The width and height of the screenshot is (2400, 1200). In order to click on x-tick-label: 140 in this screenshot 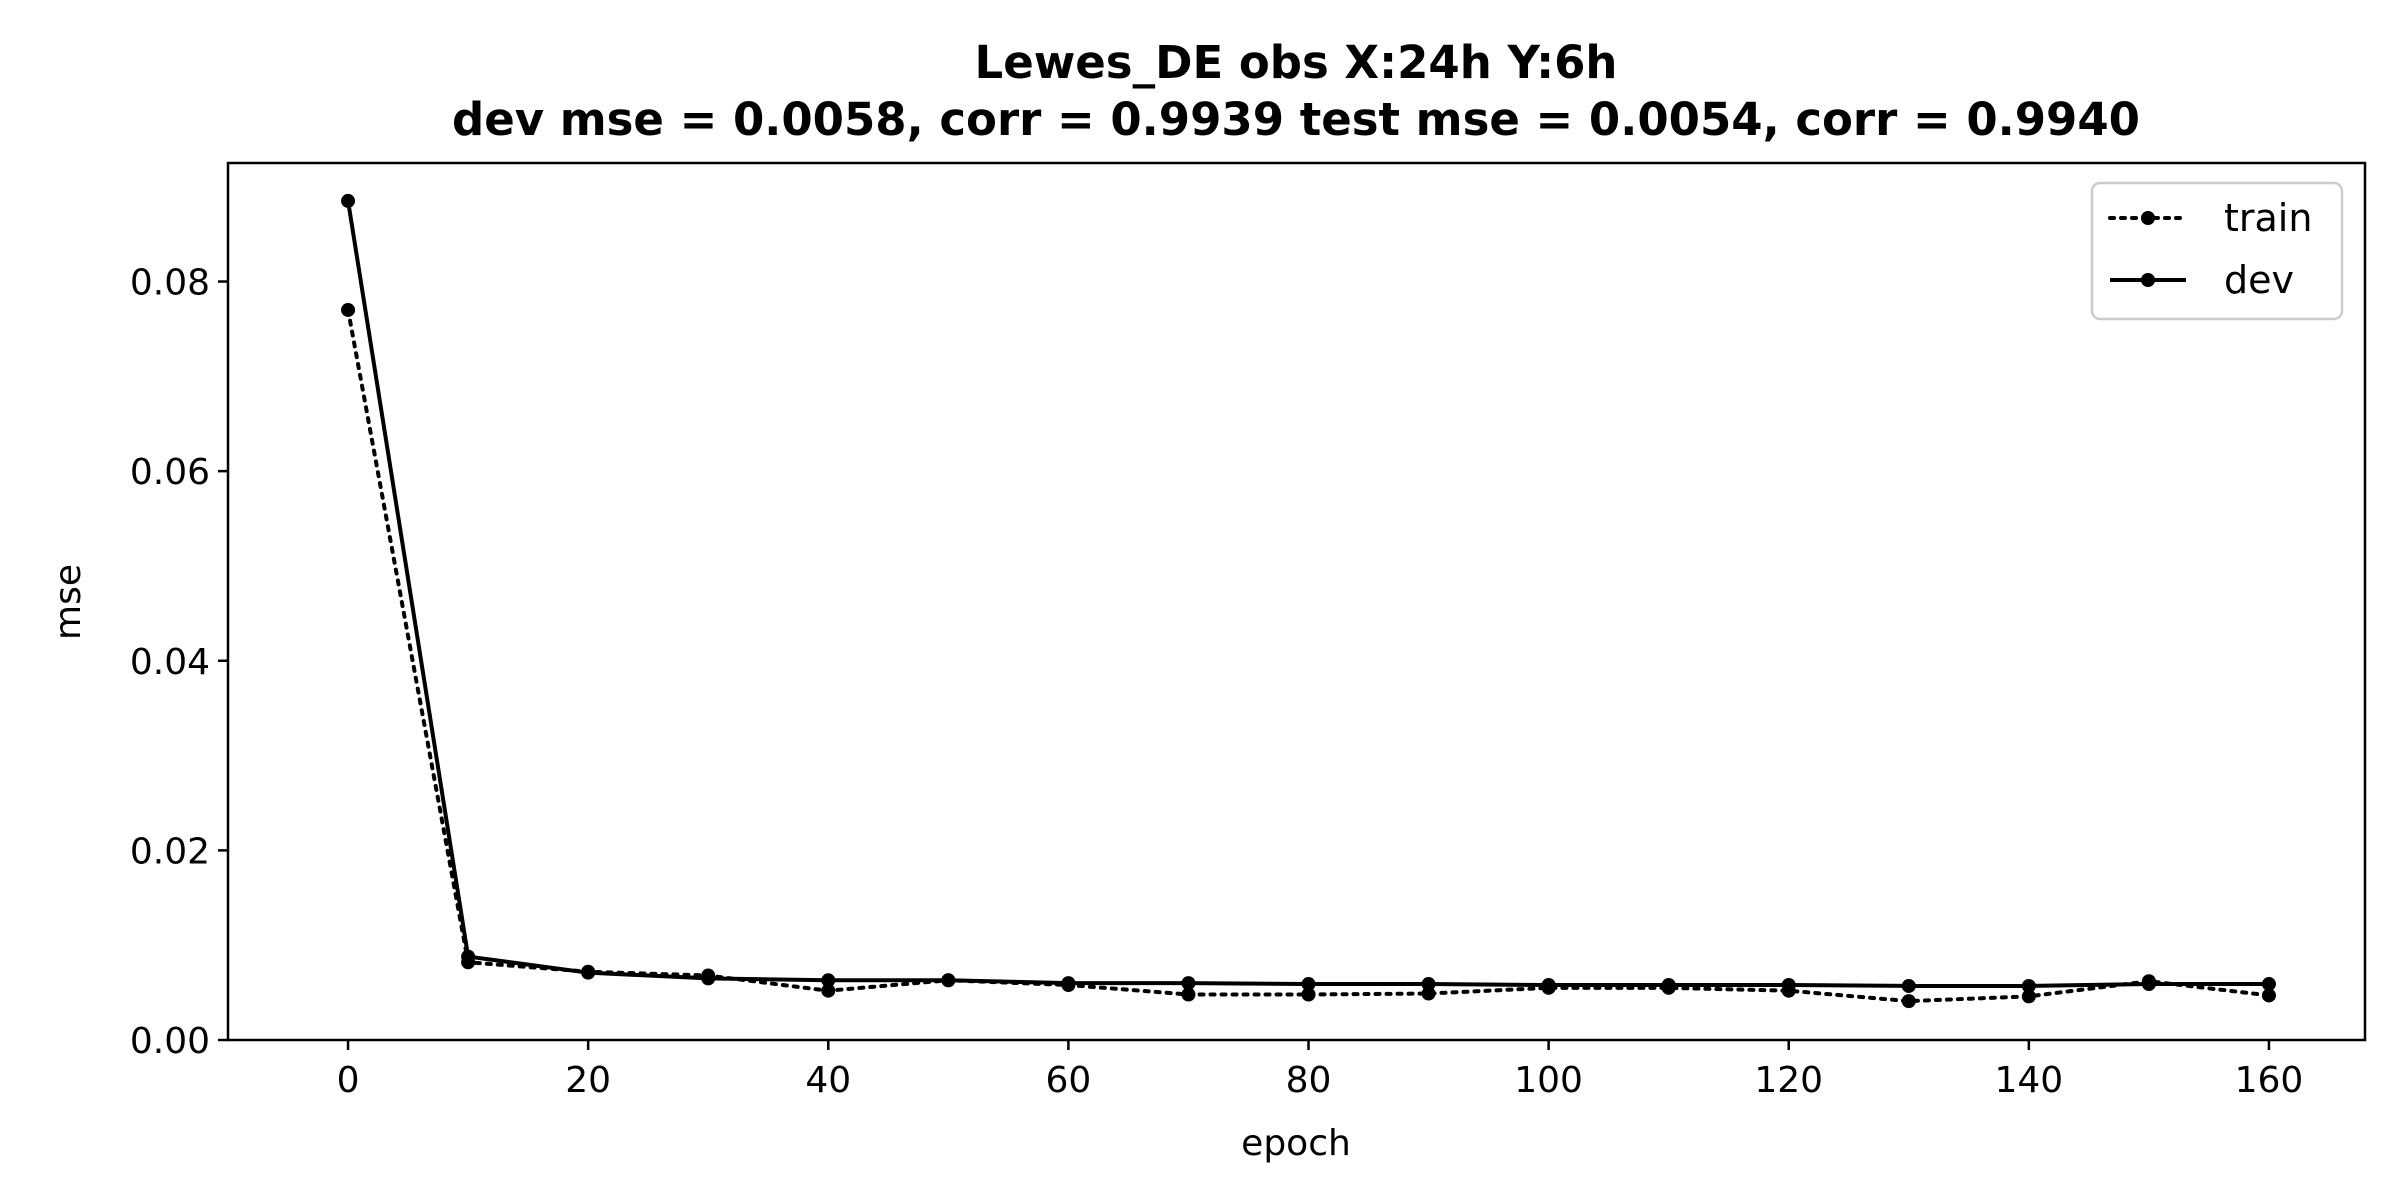, I will do `click(2028, 1080)`.